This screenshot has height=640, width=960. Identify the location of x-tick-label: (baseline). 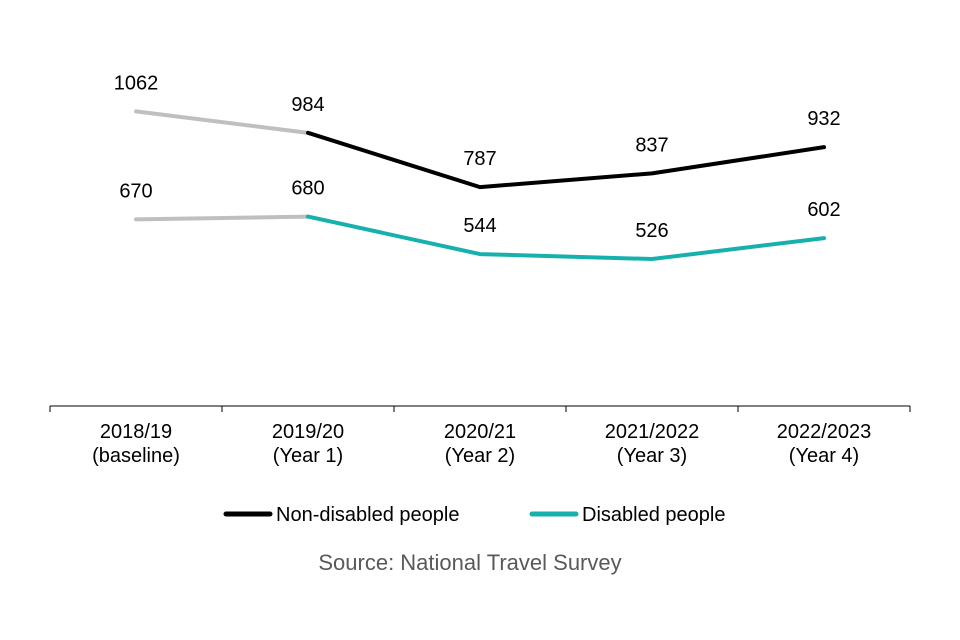
(136, 456).